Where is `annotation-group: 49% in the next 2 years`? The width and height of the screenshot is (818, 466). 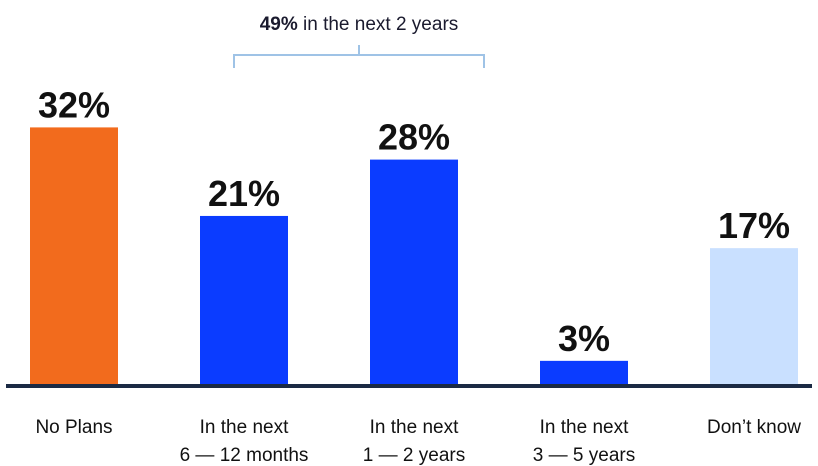 annotation-group: 49% in the next 2 years is located at coordinates (359, 41).